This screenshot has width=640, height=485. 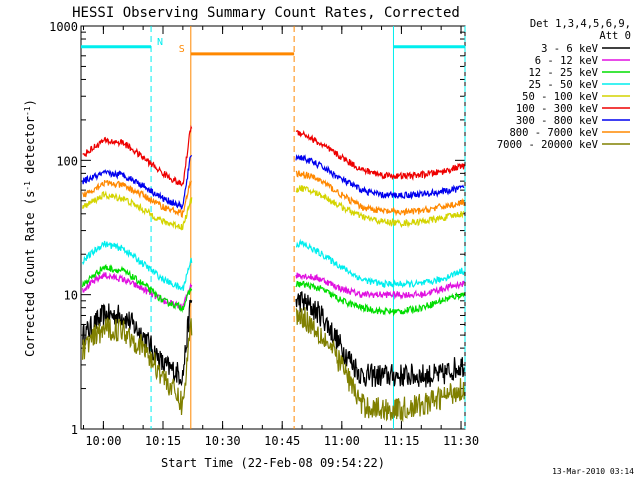 What do you see at coordinates (557, 121) in the screenshot?
I see `legend-label: 300 - 800 keV` at bounding box center [557, 121].